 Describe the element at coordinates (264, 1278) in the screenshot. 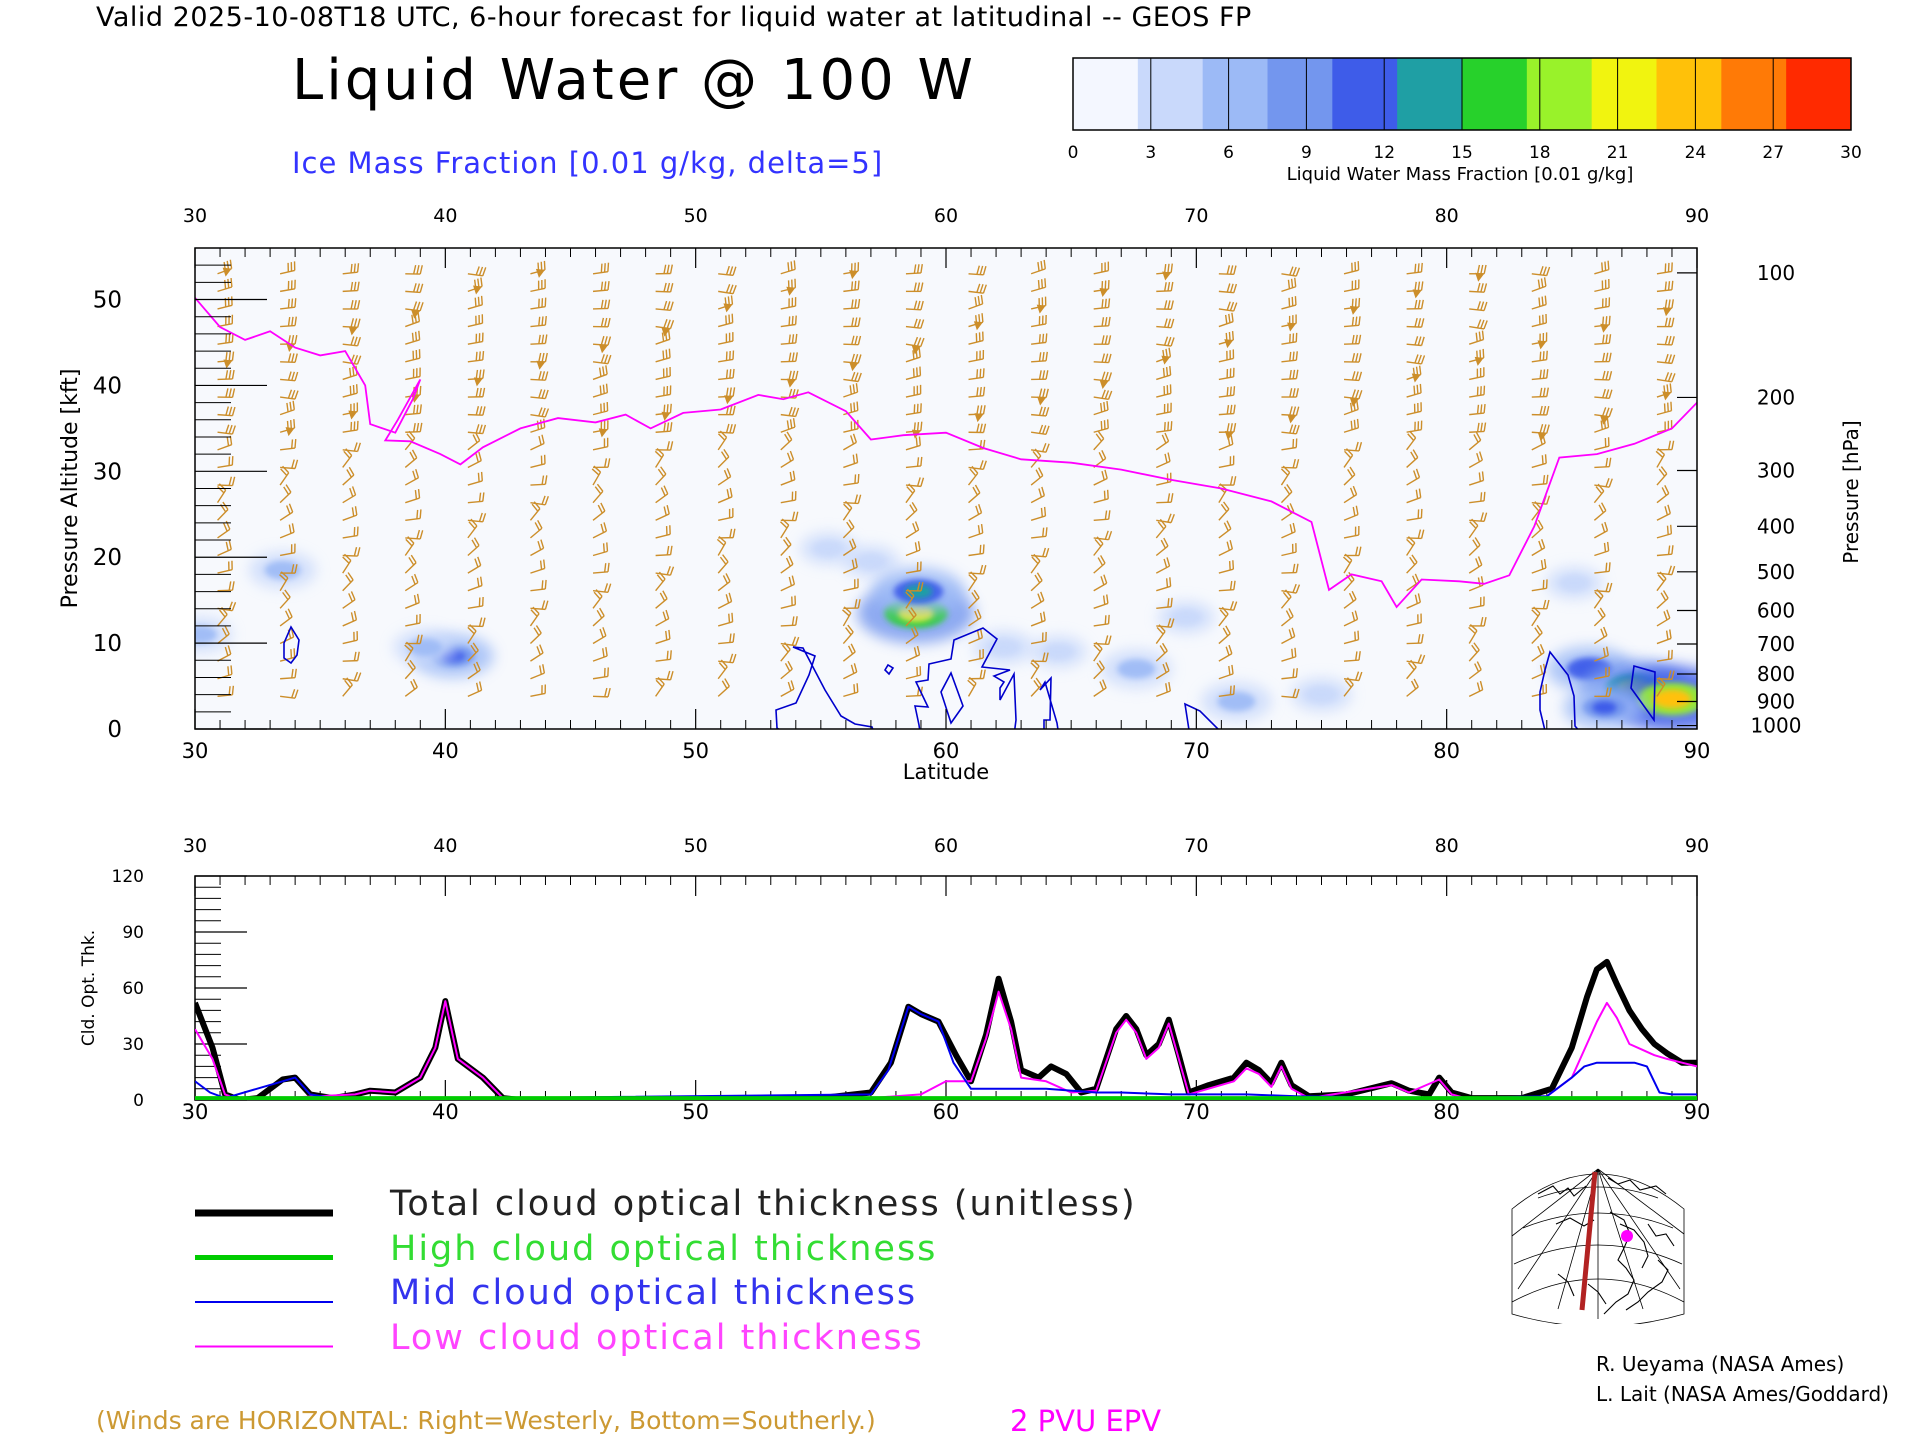

I see `legend` at that location.